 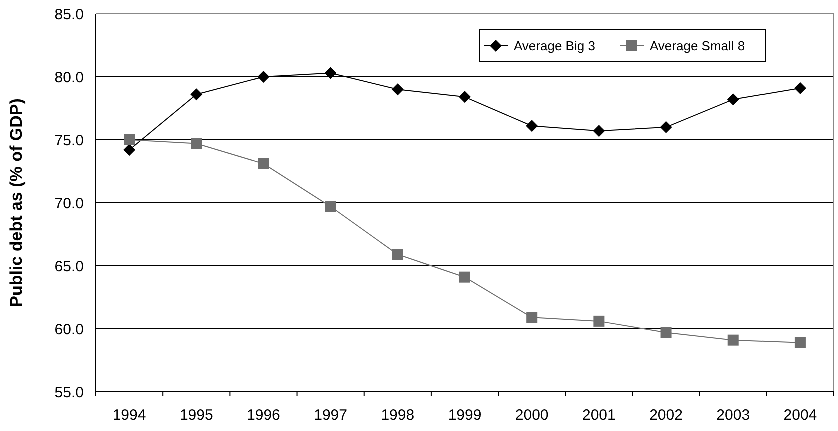 What do you see at coordinates (465, 415) in the screenshot?
I see `x-tick-label: 1999` at bounding box center [465, 415].